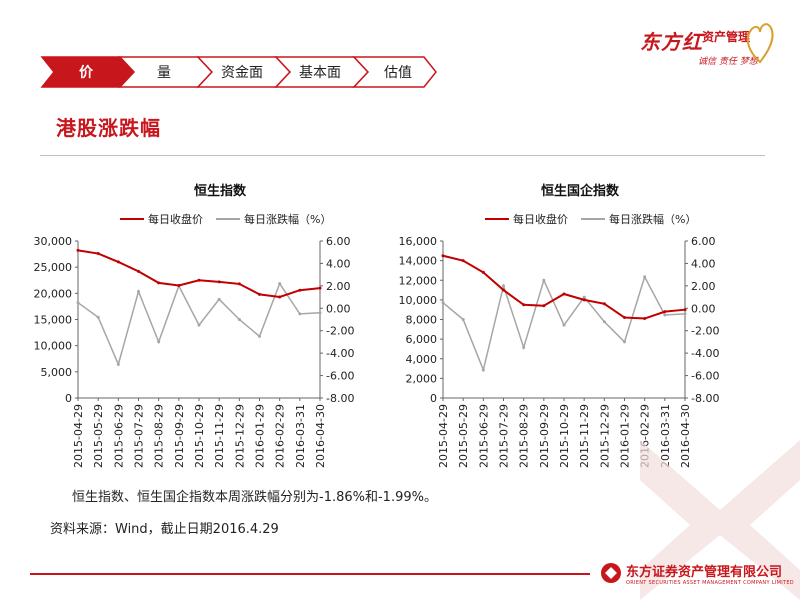 This screenshot has width=800, height=600. Describe the element at coordinates (280, 436) in the screenshot. I see `x-tick-label: 2016-02-29` at that location.